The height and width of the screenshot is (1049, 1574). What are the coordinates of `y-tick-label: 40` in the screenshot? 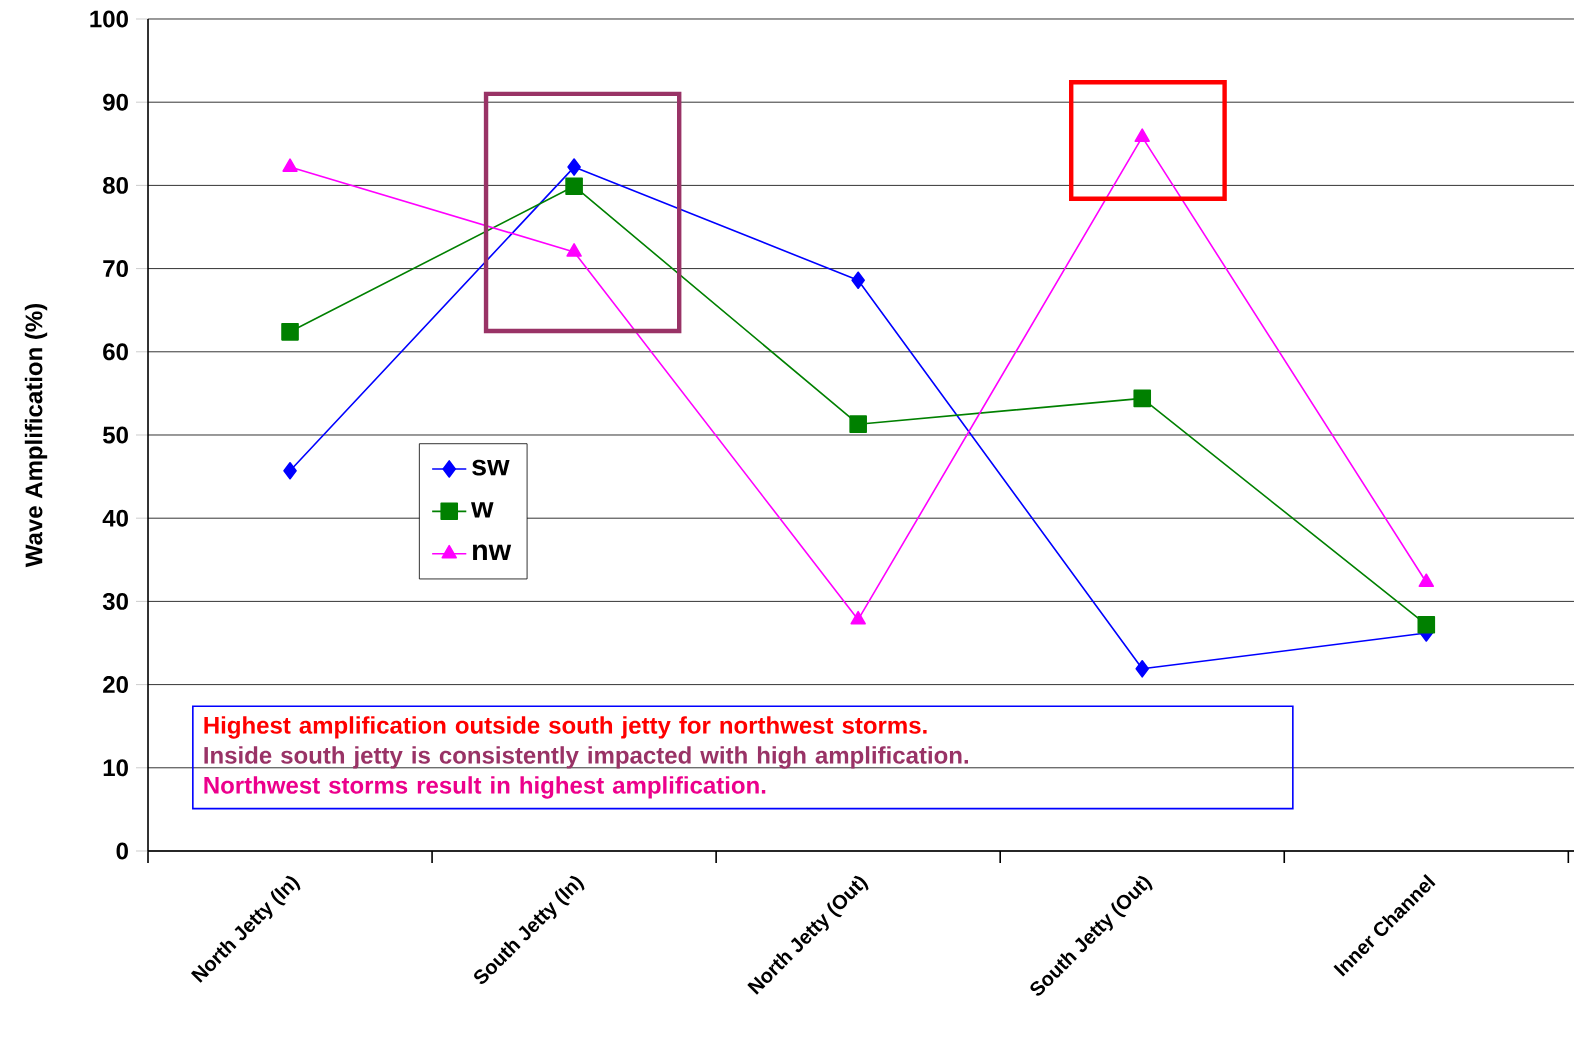 It's located at (115, 518).